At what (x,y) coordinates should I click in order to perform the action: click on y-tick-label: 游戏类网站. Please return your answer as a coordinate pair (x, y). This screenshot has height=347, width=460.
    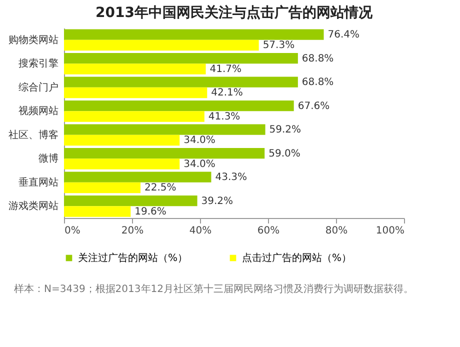
    Looking at the image, I should click on (33, 206).